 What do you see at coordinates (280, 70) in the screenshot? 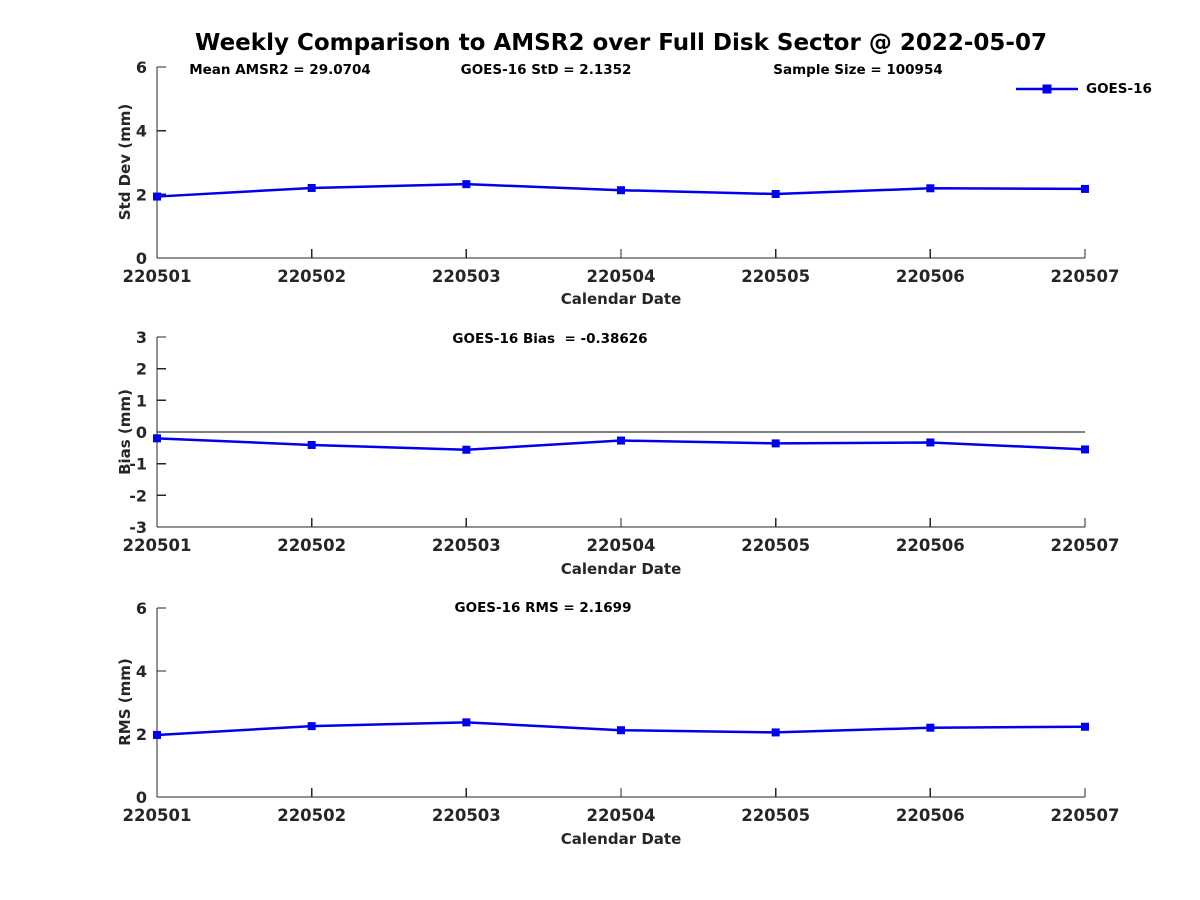
I see `annotation-mean-amsr2: Mean AMSR2 = 29.0704` at bounding box center [280, 70].